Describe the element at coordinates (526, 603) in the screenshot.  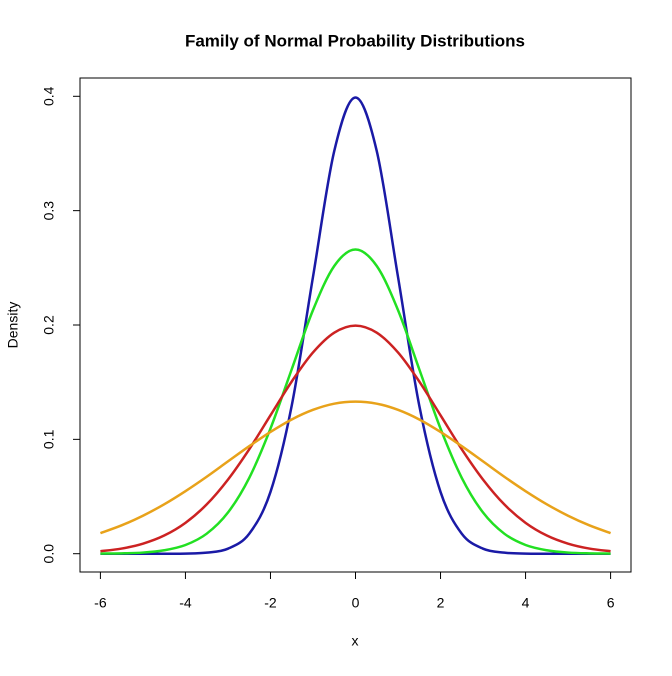
I see `x-tick-label: 4` at that location.